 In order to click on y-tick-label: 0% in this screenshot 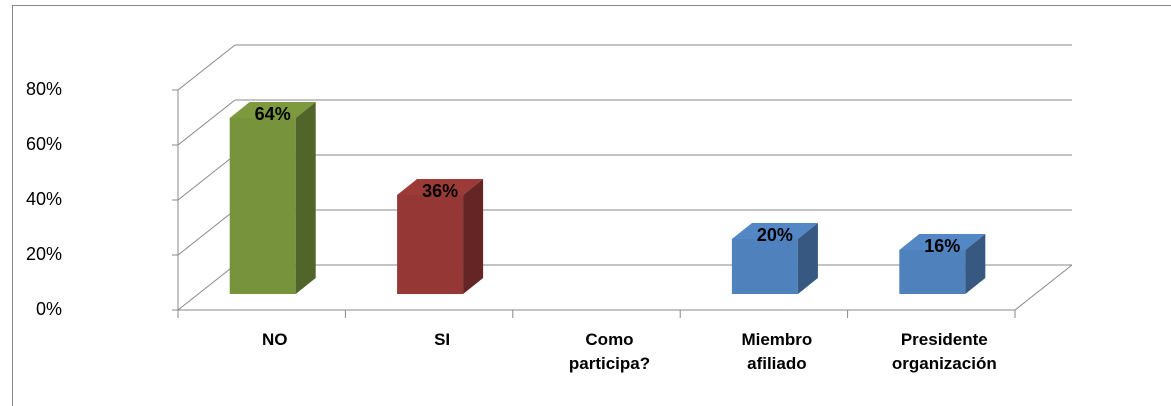, I will do `click(49, 309)`.